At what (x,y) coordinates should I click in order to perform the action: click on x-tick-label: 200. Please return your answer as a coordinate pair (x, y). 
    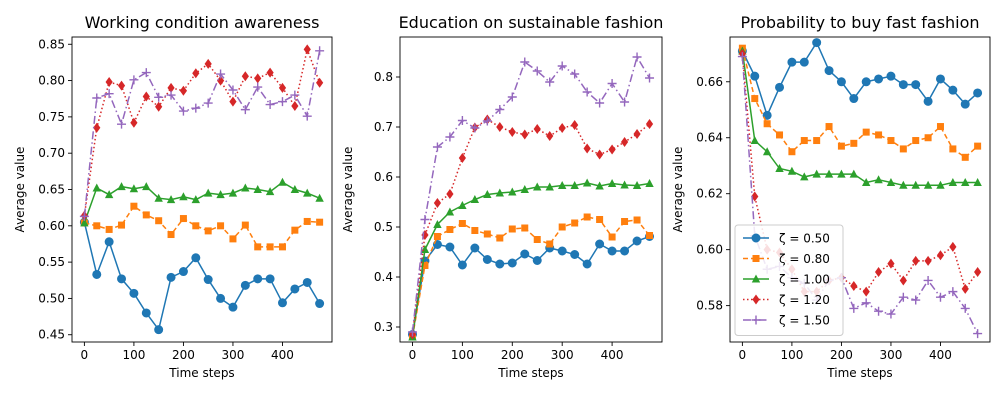
    Looking at the image, I should click on (841, 355).